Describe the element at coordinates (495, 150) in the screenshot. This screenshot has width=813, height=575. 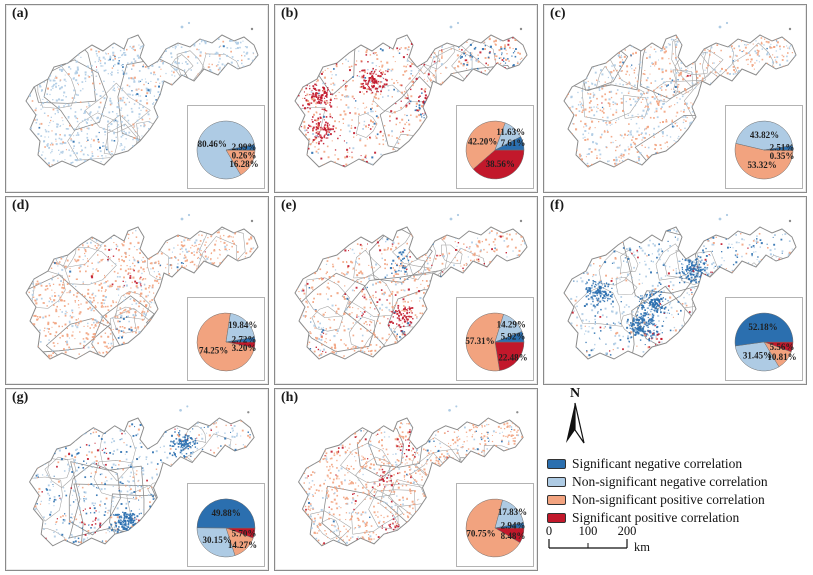
I see `pie-chart-b: 38.56% 42.20%11.63%7.61%` at that location.